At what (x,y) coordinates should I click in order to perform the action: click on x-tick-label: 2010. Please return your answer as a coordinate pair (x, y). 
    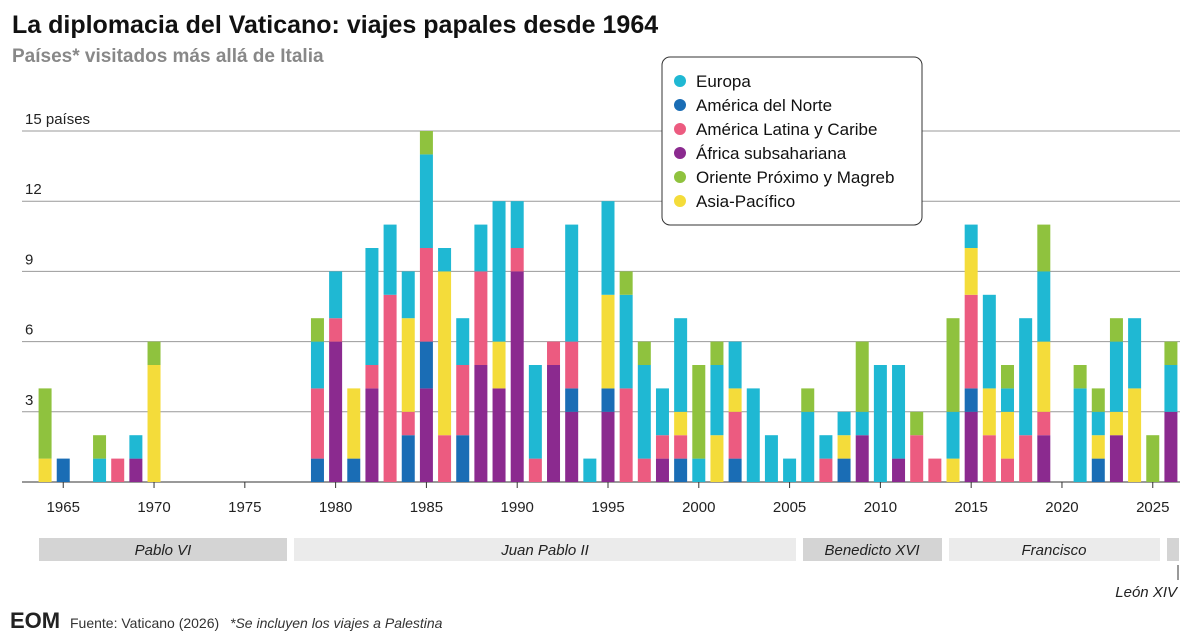
    Looking at the image, I should click on (880, 507).